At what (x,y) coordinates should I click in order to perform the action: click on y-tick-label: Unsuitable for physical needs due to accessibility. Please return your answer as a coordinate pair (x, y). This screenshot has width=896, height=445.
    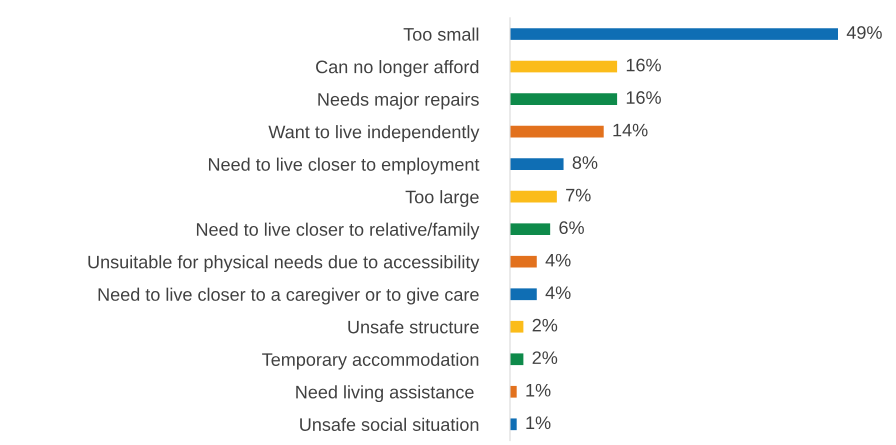
    Looking at the image, I should click on (284, 263).